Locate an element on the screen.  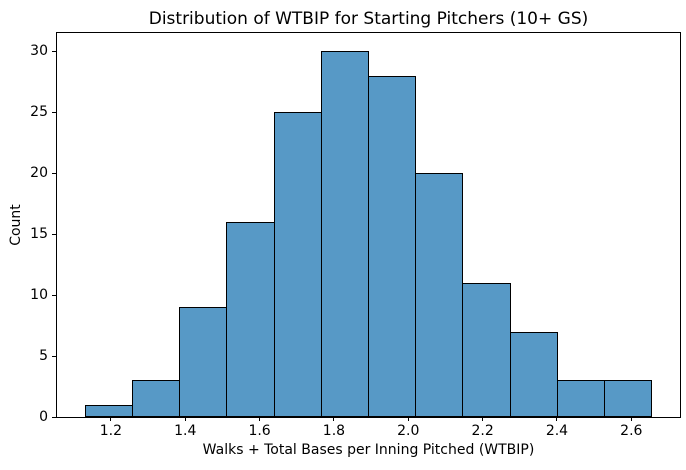
y-tick-label: 15 is located at coordinates (39, 234).